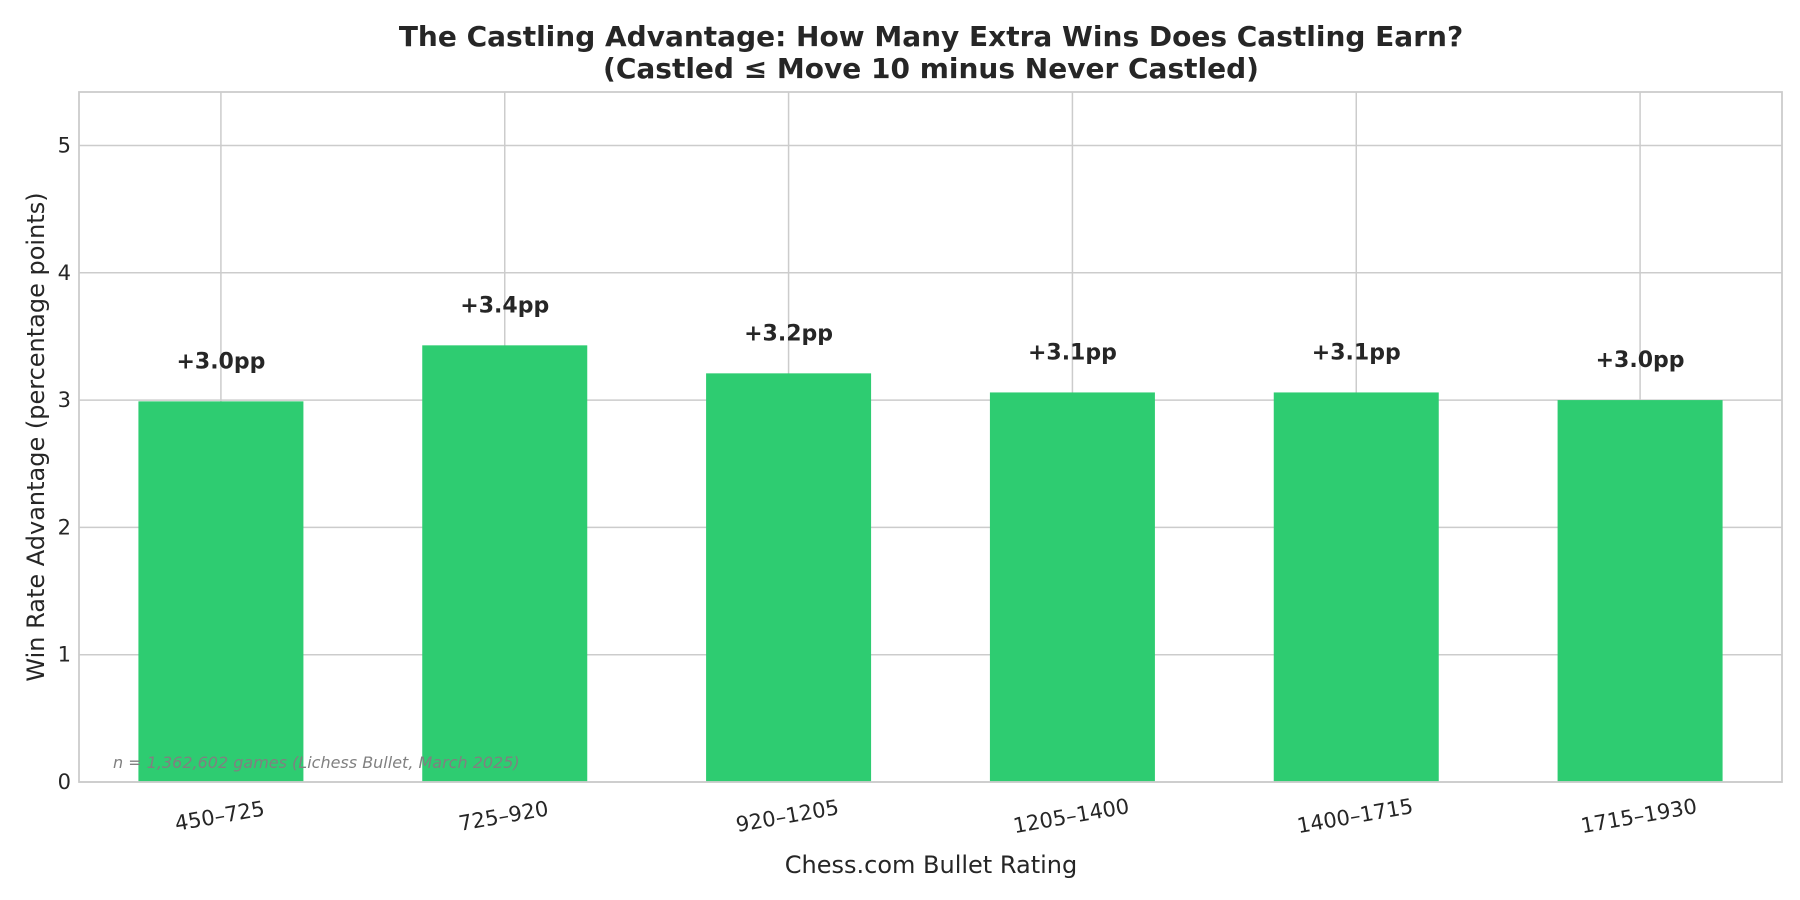 The image size is (1800, 900). Describe the element at coordinates (788, 333) in the screenshot. I see `bar-value-label: +3.2pp` at that location.